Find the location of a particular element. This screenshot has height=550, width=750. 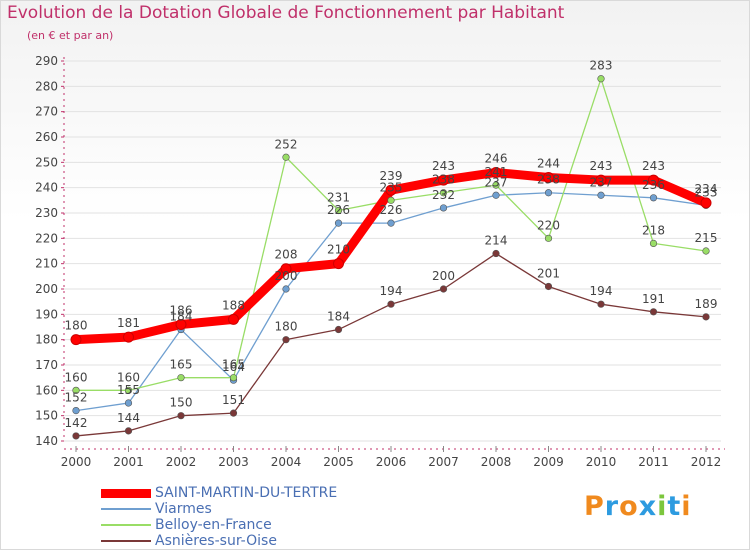

data-label: 164 is located at coordinates (233, 367).